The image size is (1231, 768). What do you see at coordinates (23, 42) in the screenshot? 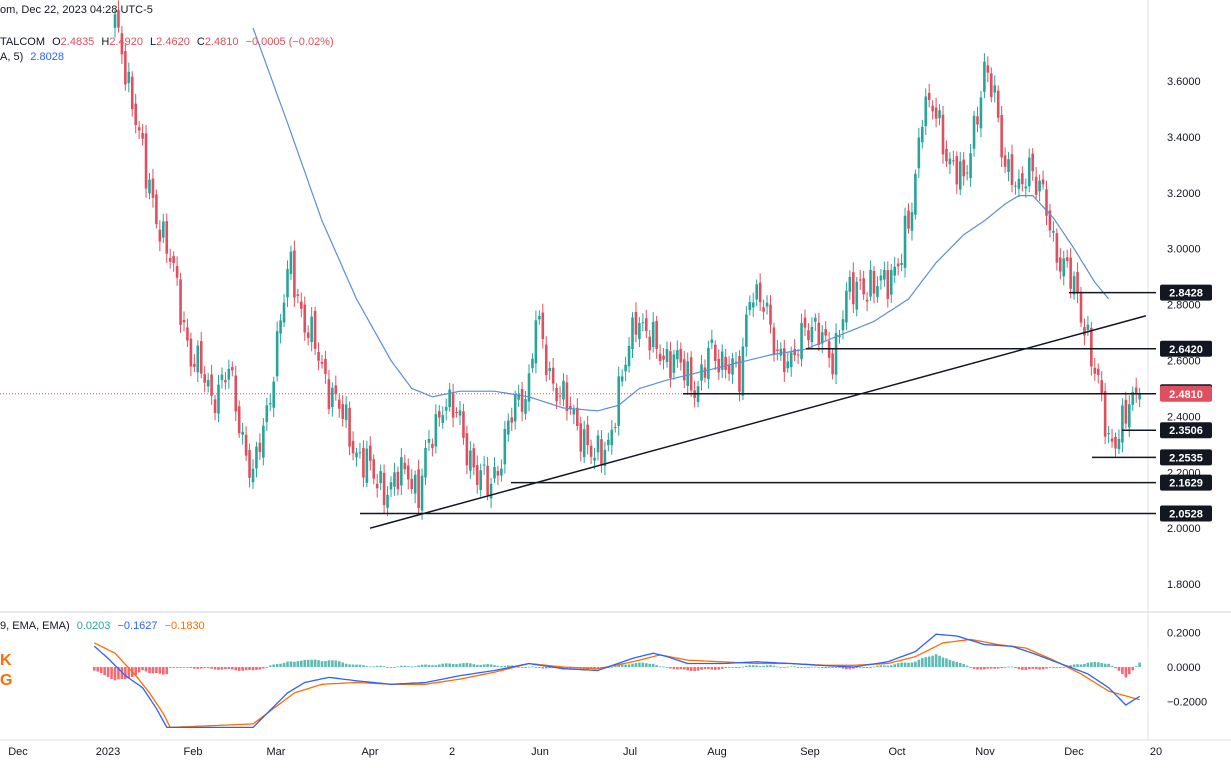
I see `symbol-name: TALCOM` at bounding box center [23, 42].